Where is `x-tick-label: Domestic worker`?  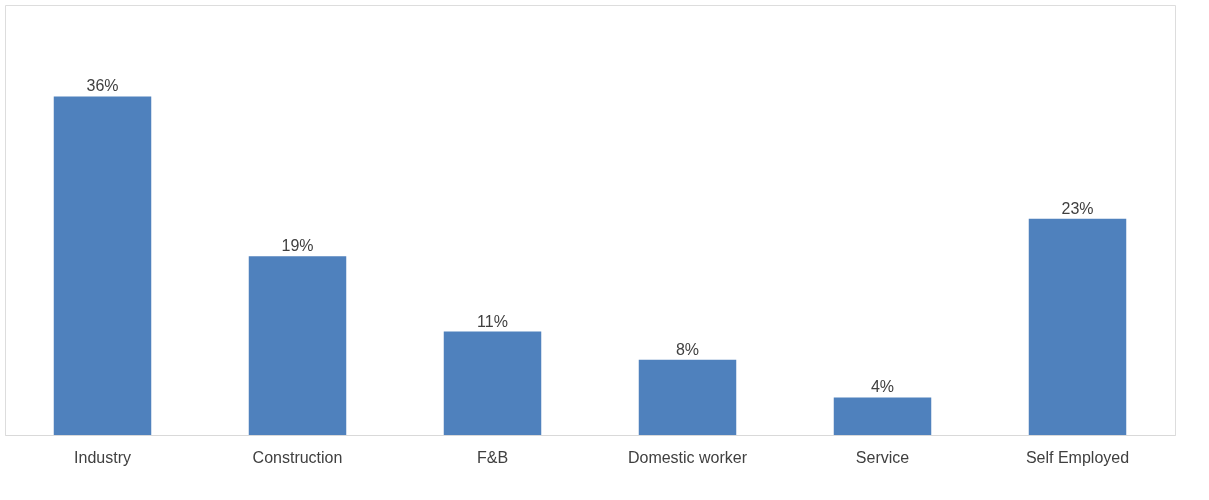
x-tick-label: Domestic worker is located at coordinates (687, 457).